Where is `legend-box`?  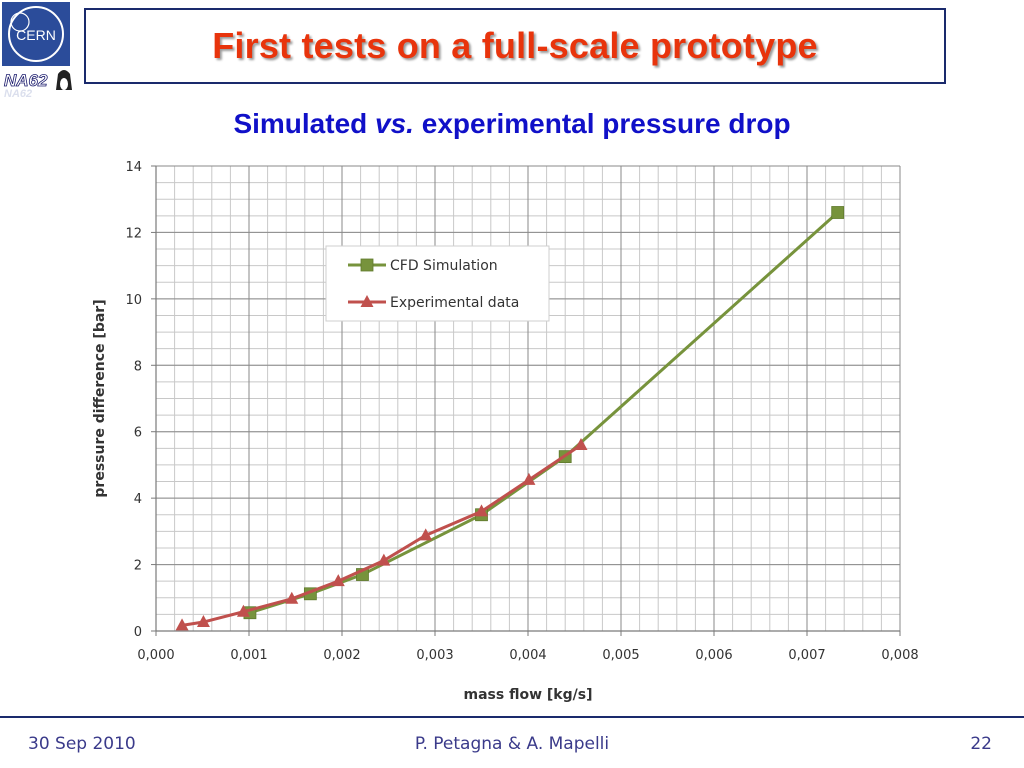 legend-box is located at coordinates (437, 283).